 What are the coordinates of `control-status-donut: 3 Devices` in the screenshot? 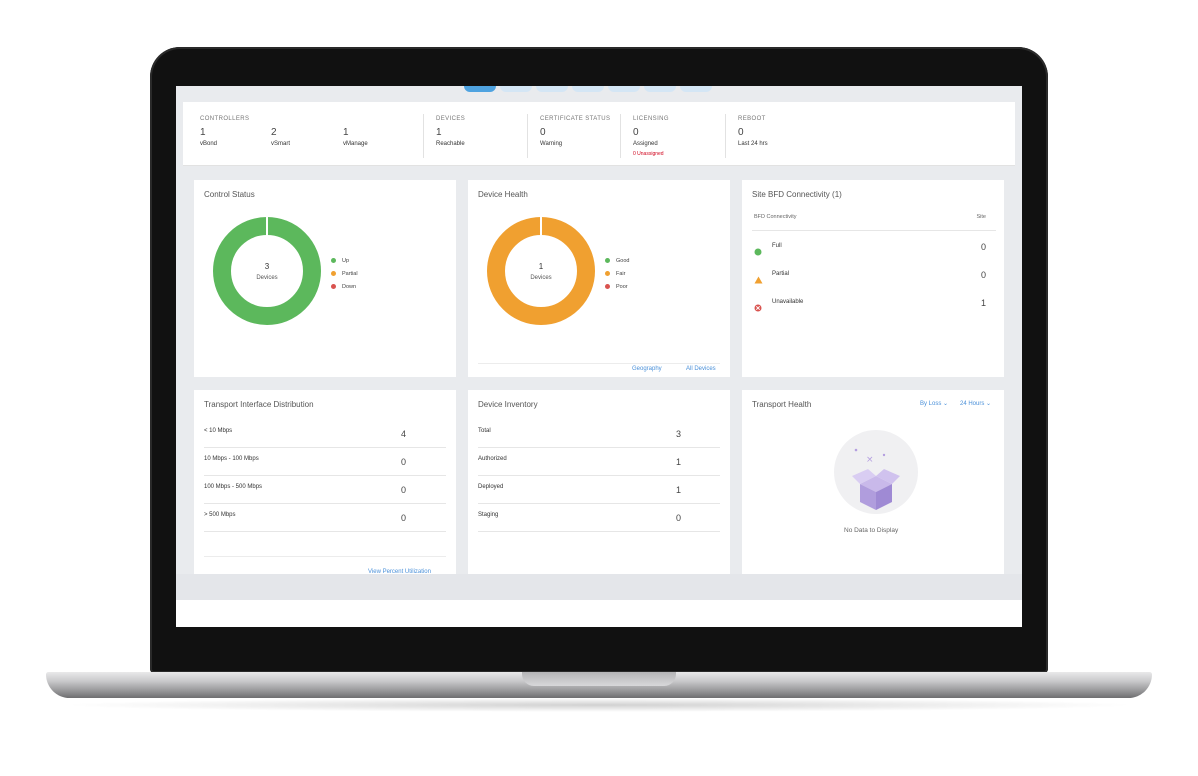 It's located at (267, 271).